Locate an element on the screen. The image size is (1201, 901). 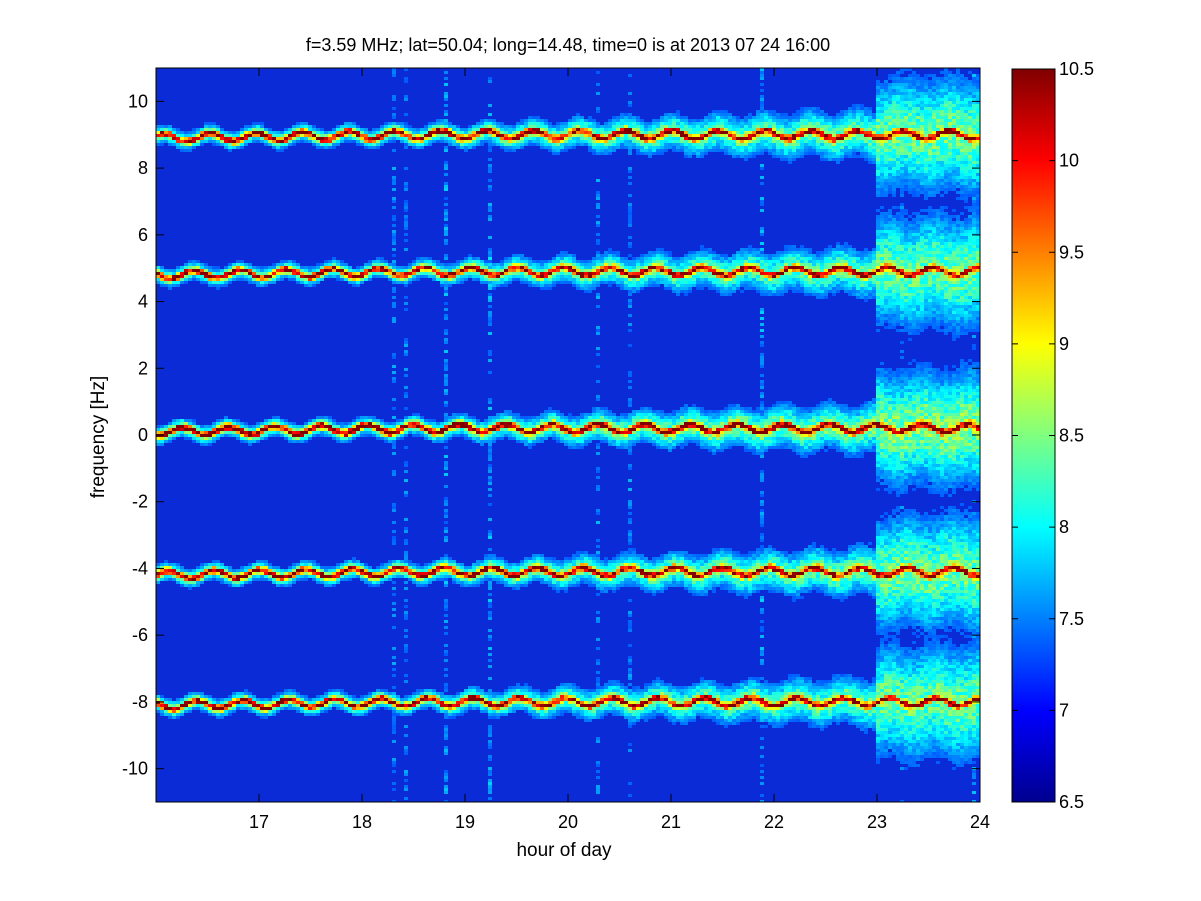
x-axis-title: hour of day is located at coordinates (564, 850).